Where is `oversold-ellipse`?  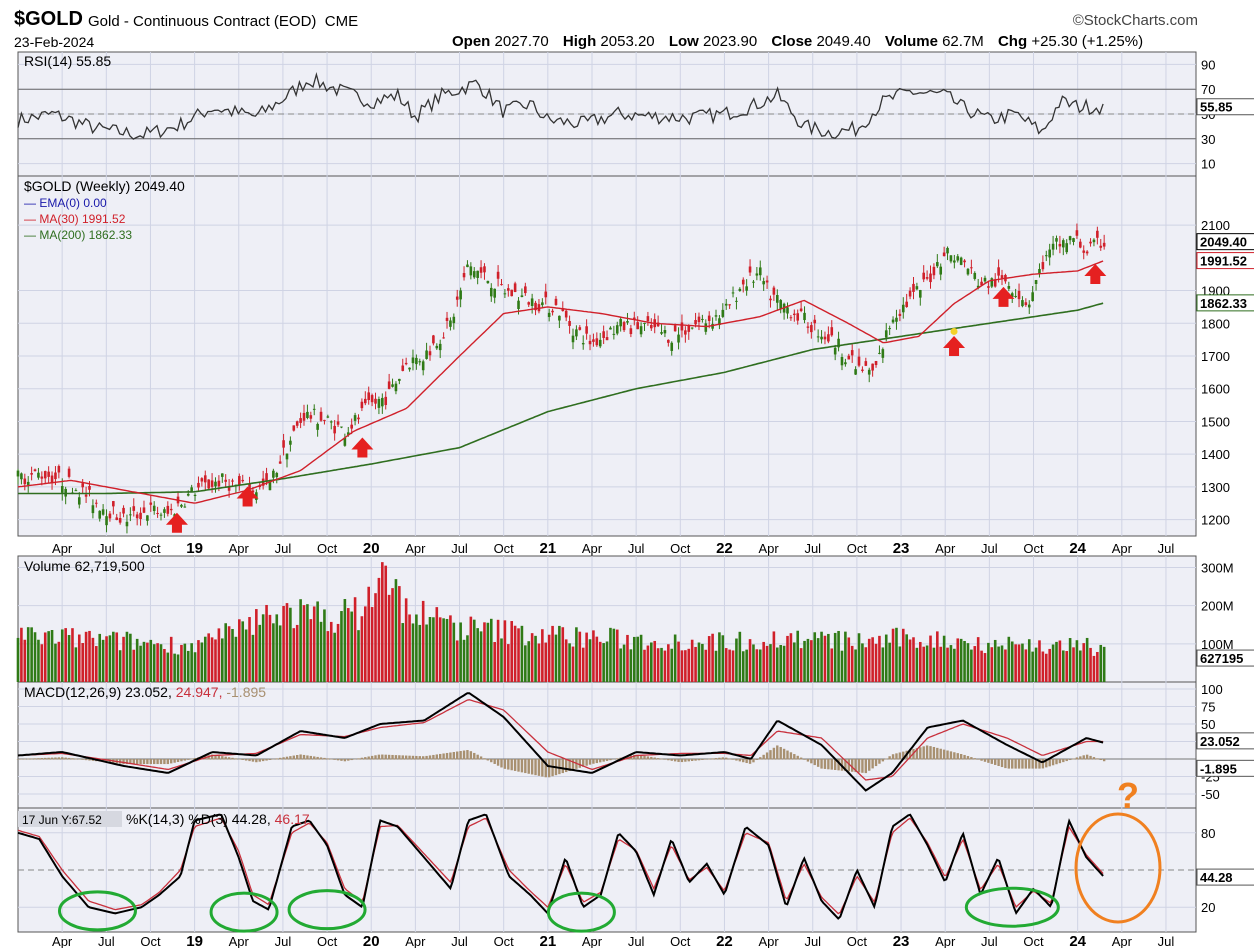 oversold-ellipse is located at coordinates (244, 912).